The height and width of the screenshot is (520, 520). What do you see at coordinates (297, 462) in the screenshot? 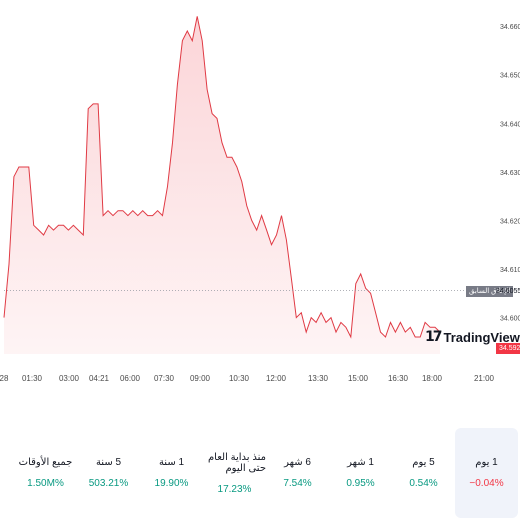
I see `period-label: 6 شهر` at bounding box center [297, 462].